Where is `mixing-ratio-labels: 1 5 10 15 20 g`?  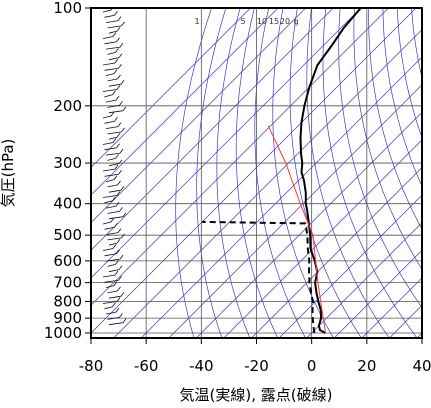 mixing-ratio-labels: 1 5 10 15 20 g is located at coordinates (246, 21).